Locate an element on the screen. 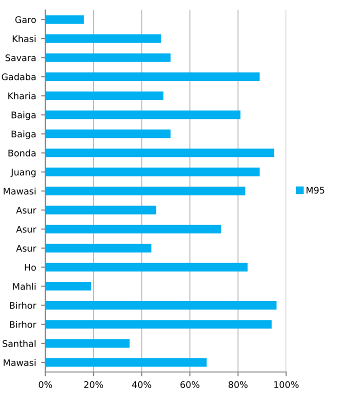 This screenshot has height=400, width=349. y-tick-label: Garo is located at coordinates (25, 20).